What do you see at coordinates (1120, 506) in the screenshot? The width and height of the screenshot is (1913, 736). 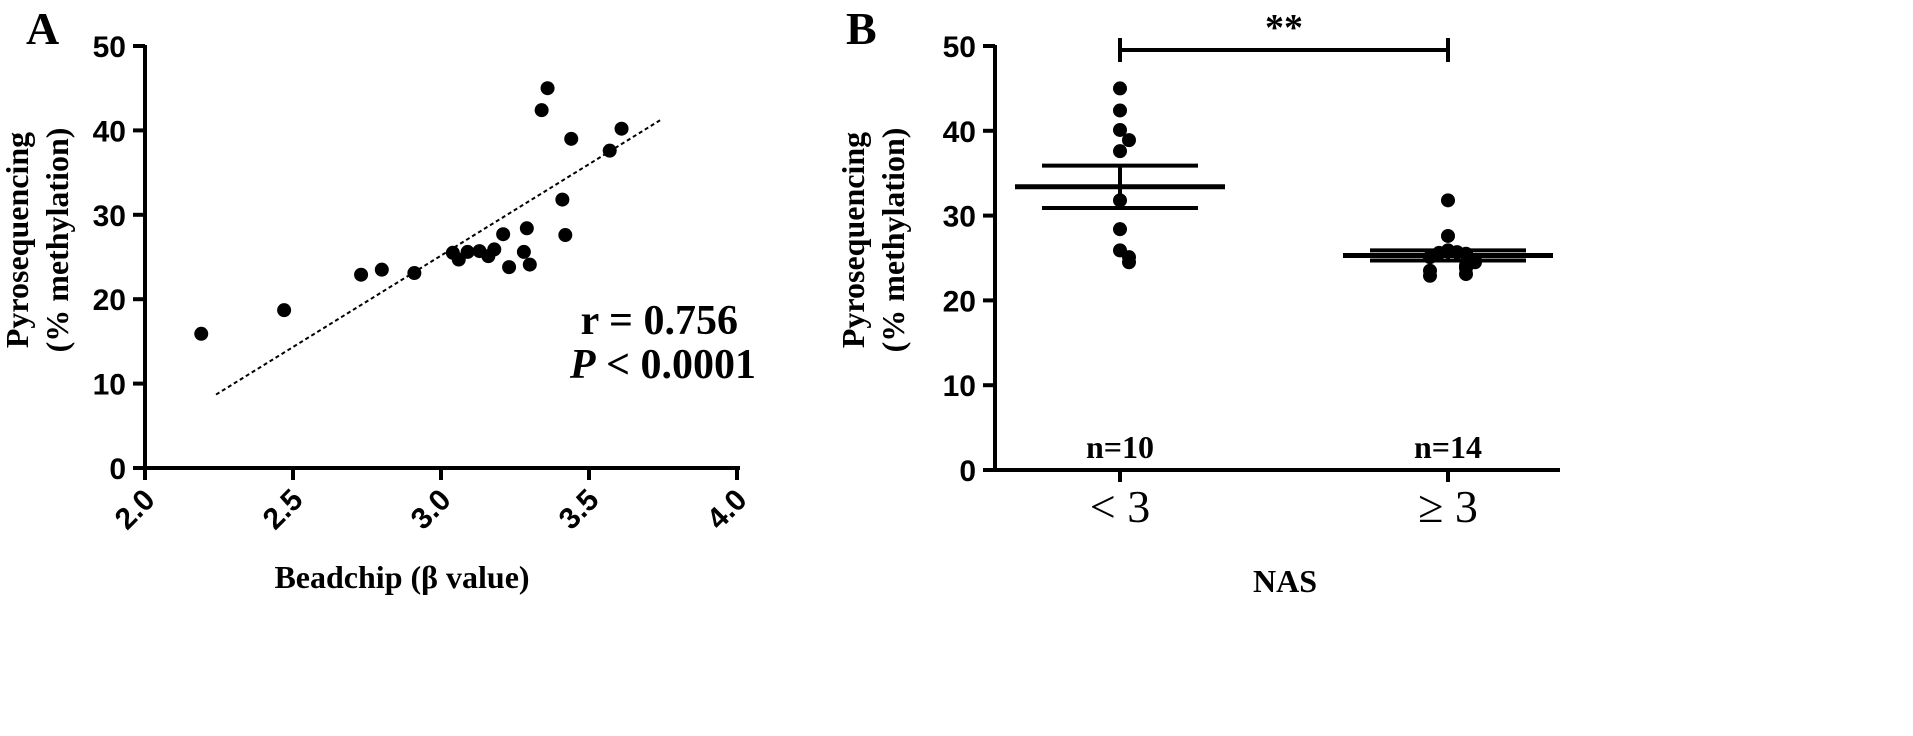 I see `panel-b-category-label: < 3` at bounding box center [1120, 506].